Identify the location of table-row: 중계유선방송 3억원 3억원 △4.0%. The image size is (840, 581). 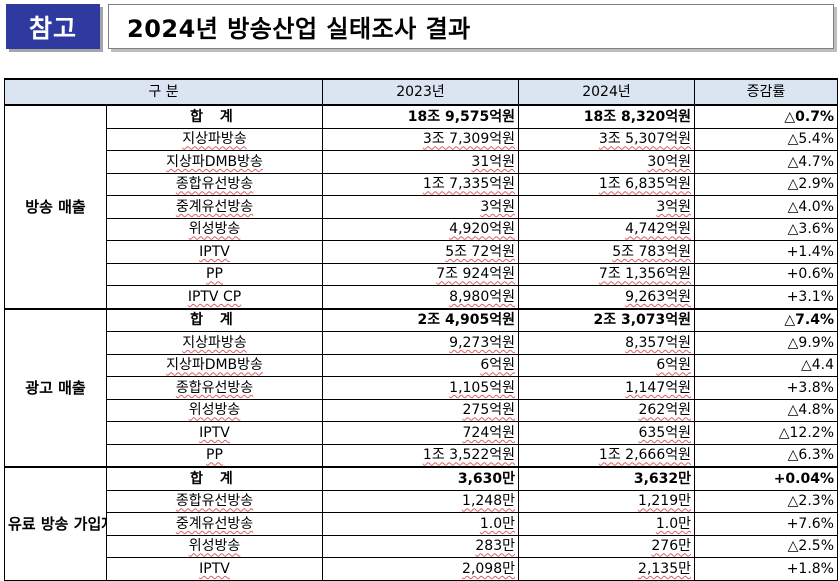
(421, 207).